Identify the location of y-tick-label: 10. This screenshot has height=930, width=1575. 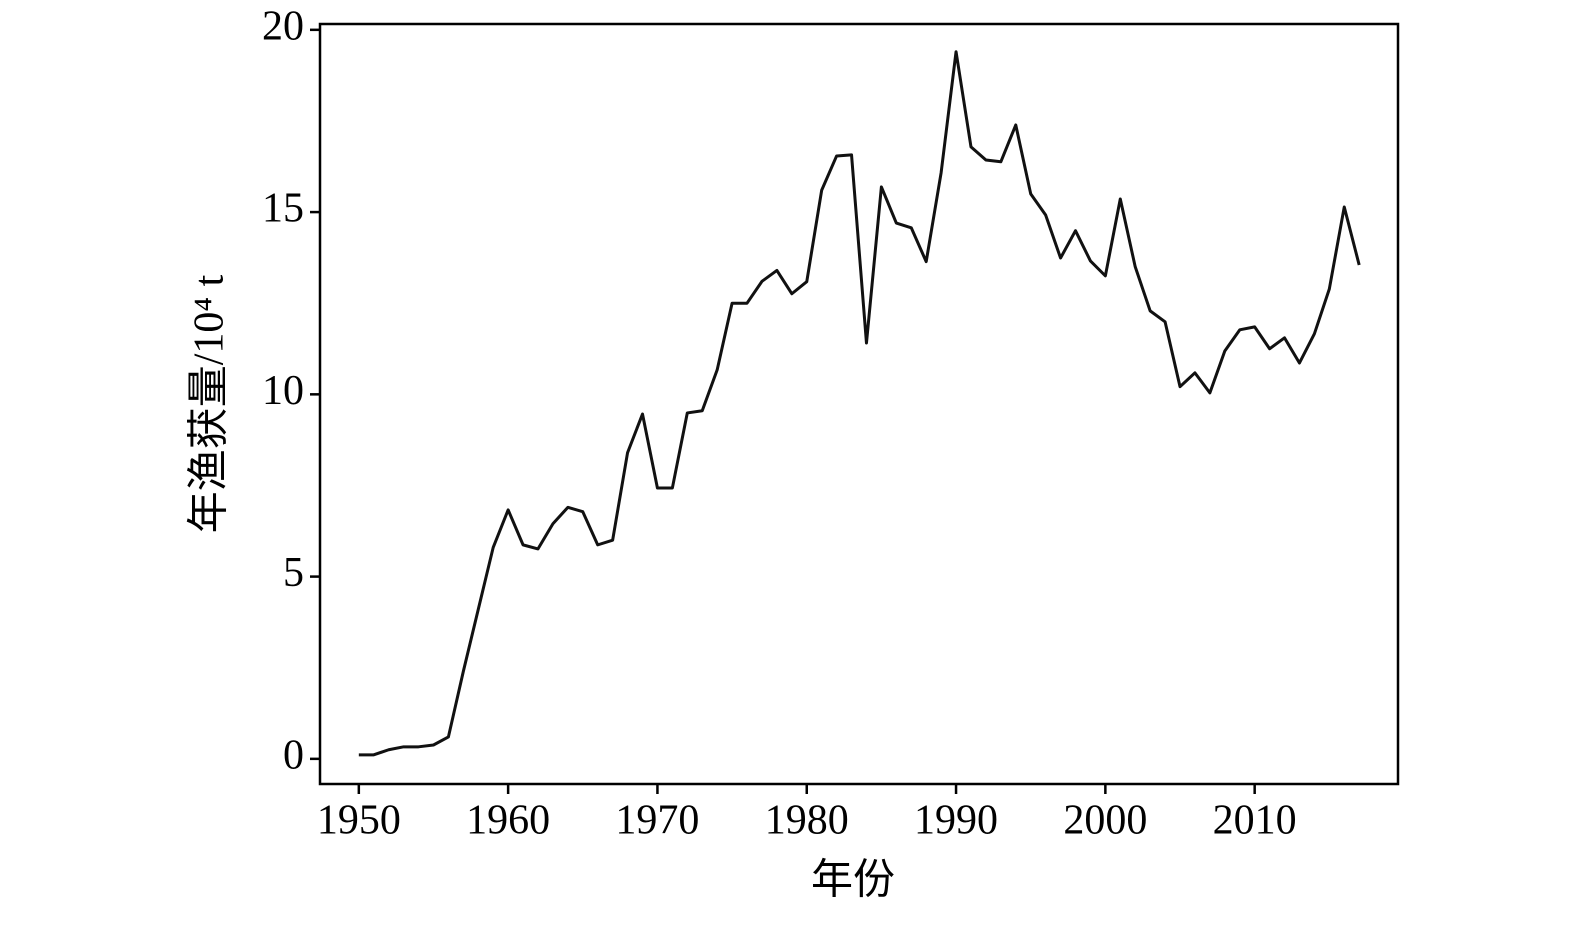
(283, 391).